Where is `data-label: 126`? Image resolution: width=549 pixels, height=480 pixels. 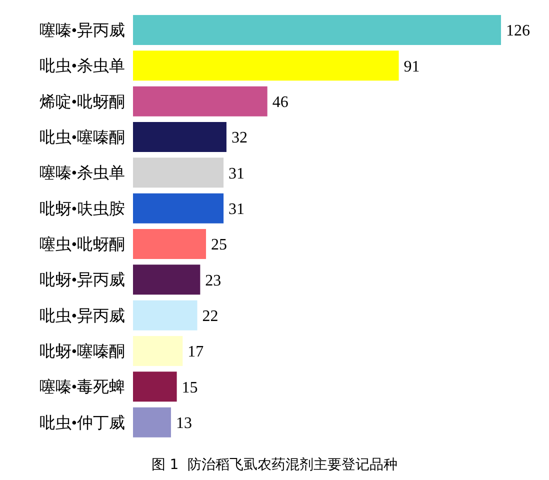
data-label: 126 is located at coordinates (518, 31).